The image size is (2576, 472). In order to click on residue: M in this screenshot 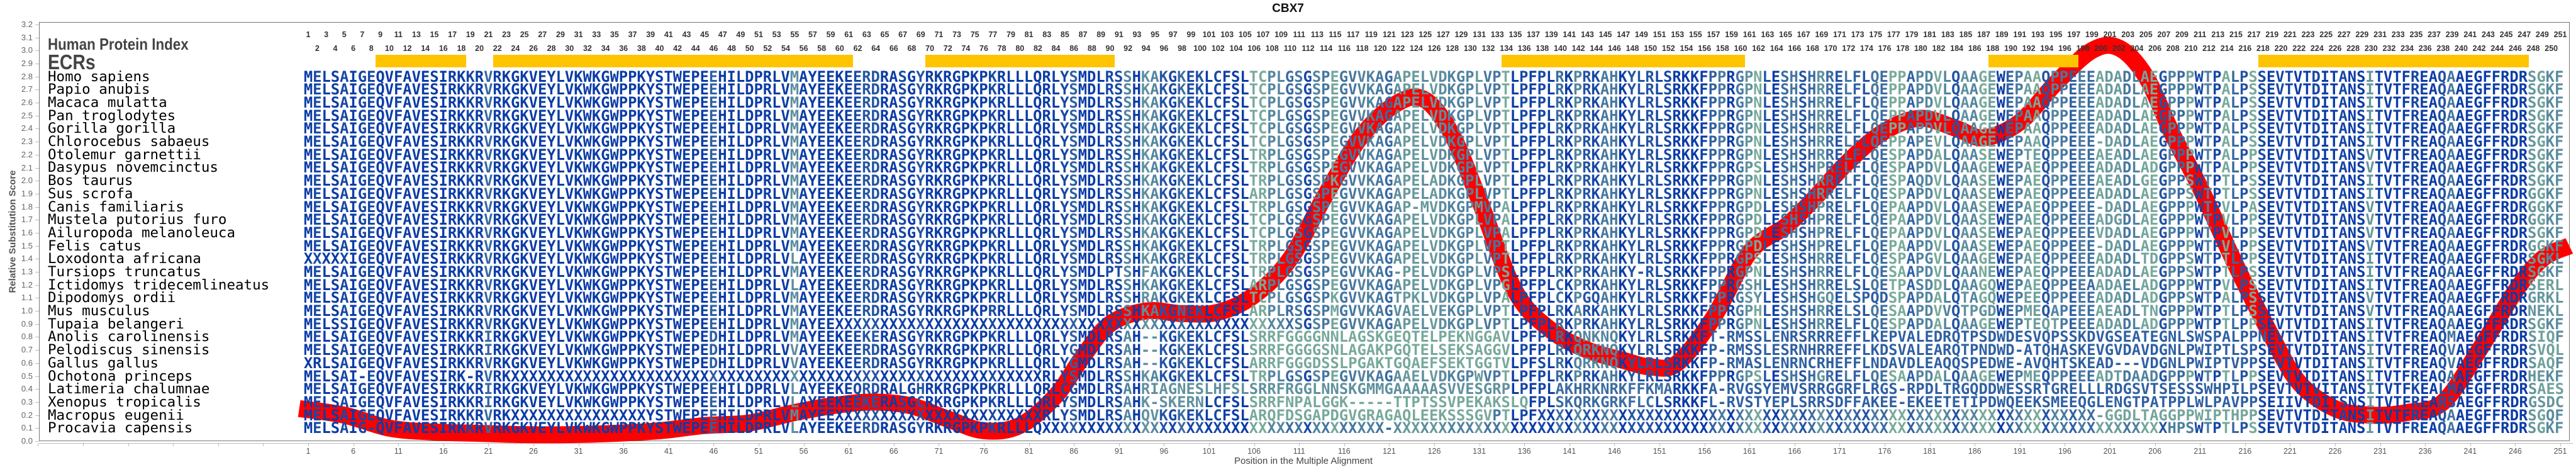, I will do `click(794, 193)`.